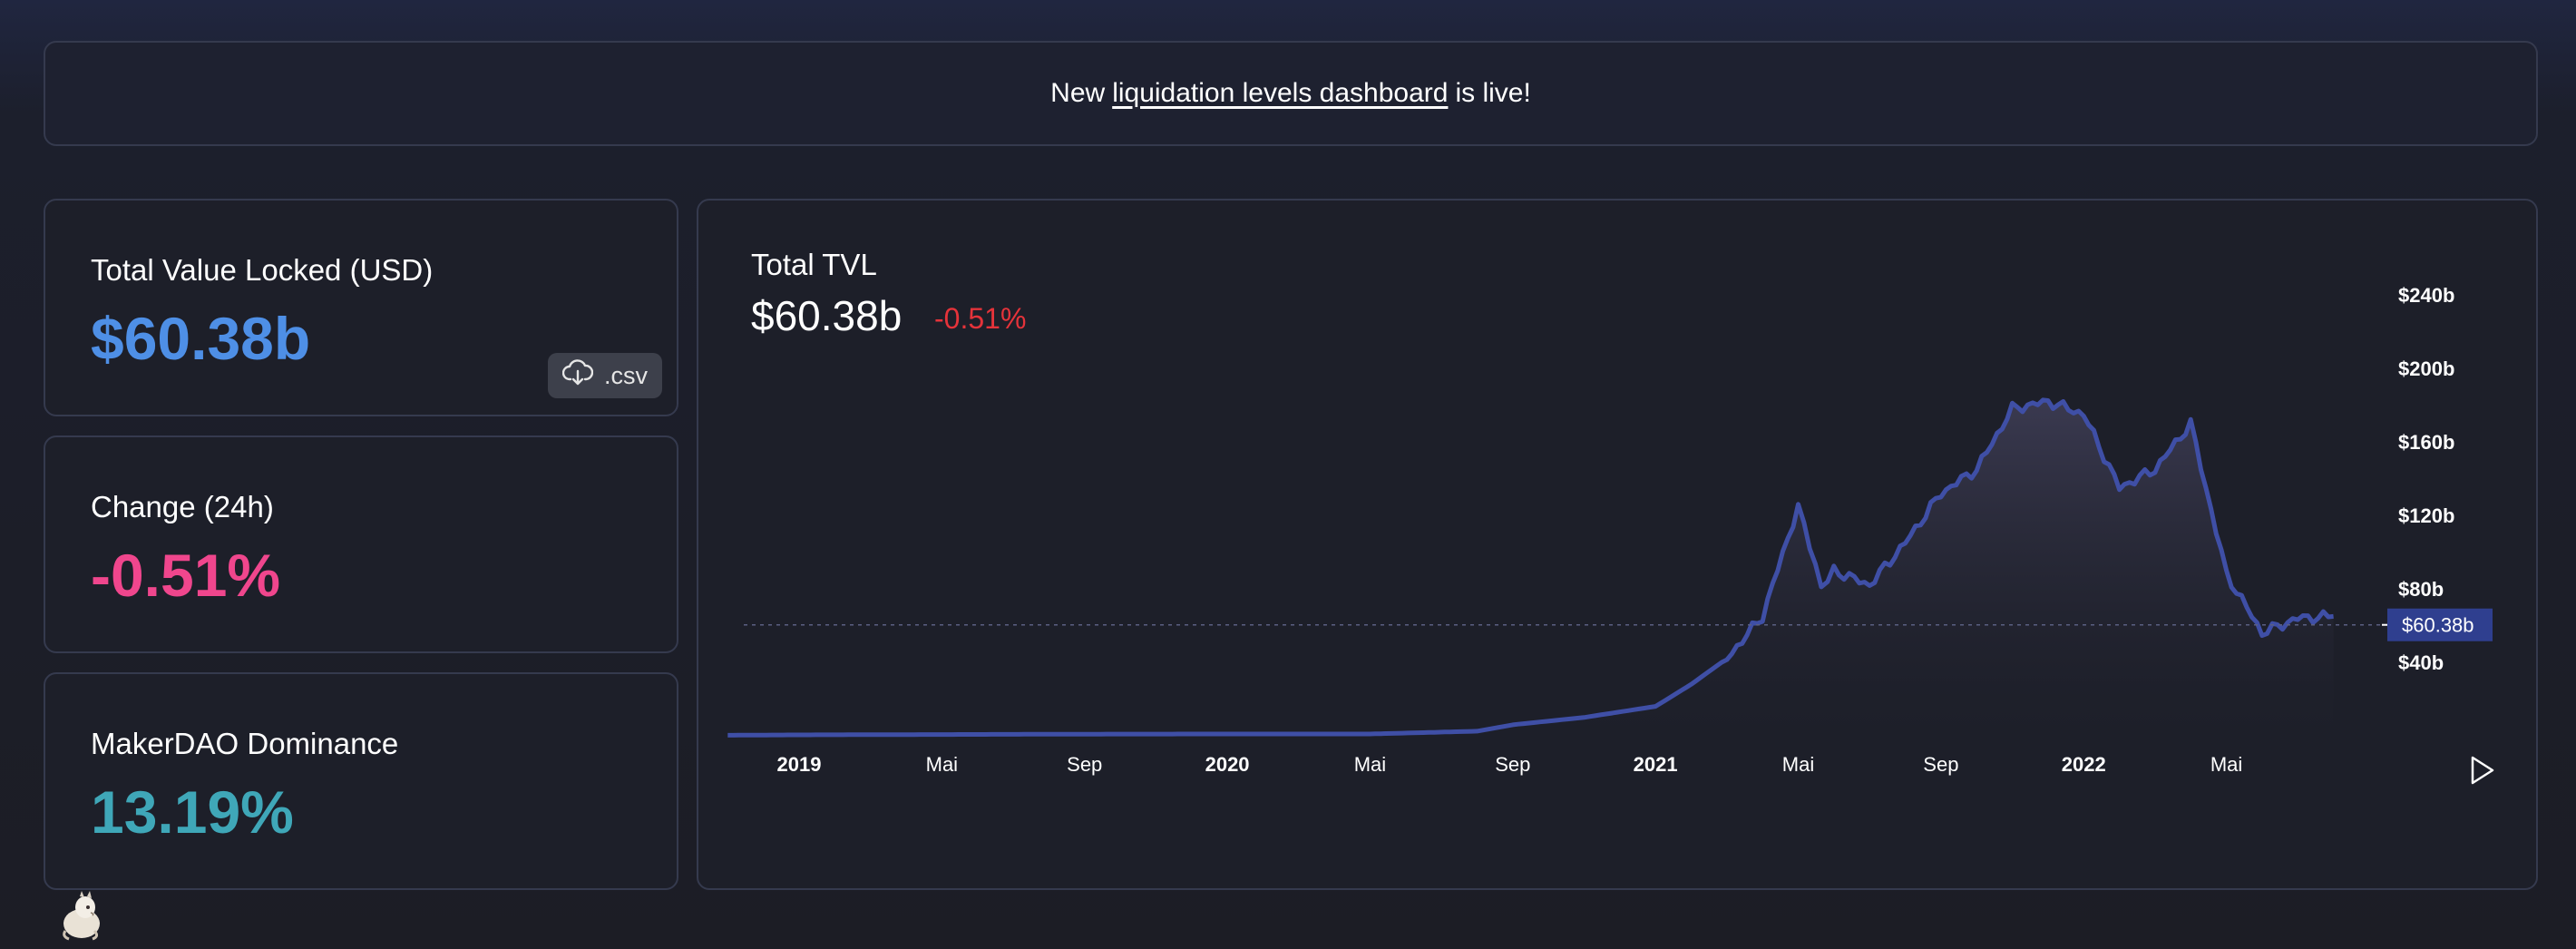  Describe the element at coordinates (201, 339) in the screenshot. I see `tvl-value: $60.38b` at that location.